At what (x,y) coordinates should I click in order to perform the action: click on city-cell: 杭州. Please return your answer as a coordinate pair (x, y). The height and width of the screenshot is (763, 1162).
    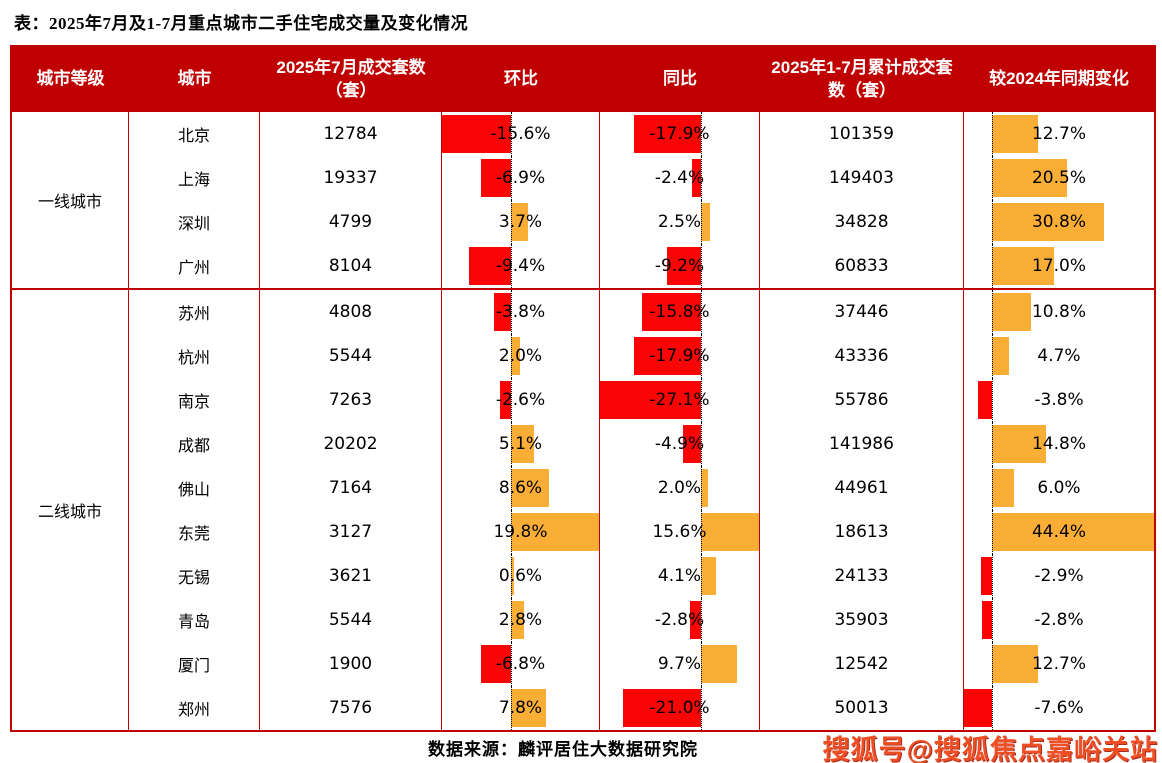
    Looking at the image, I should click on (194, 356).